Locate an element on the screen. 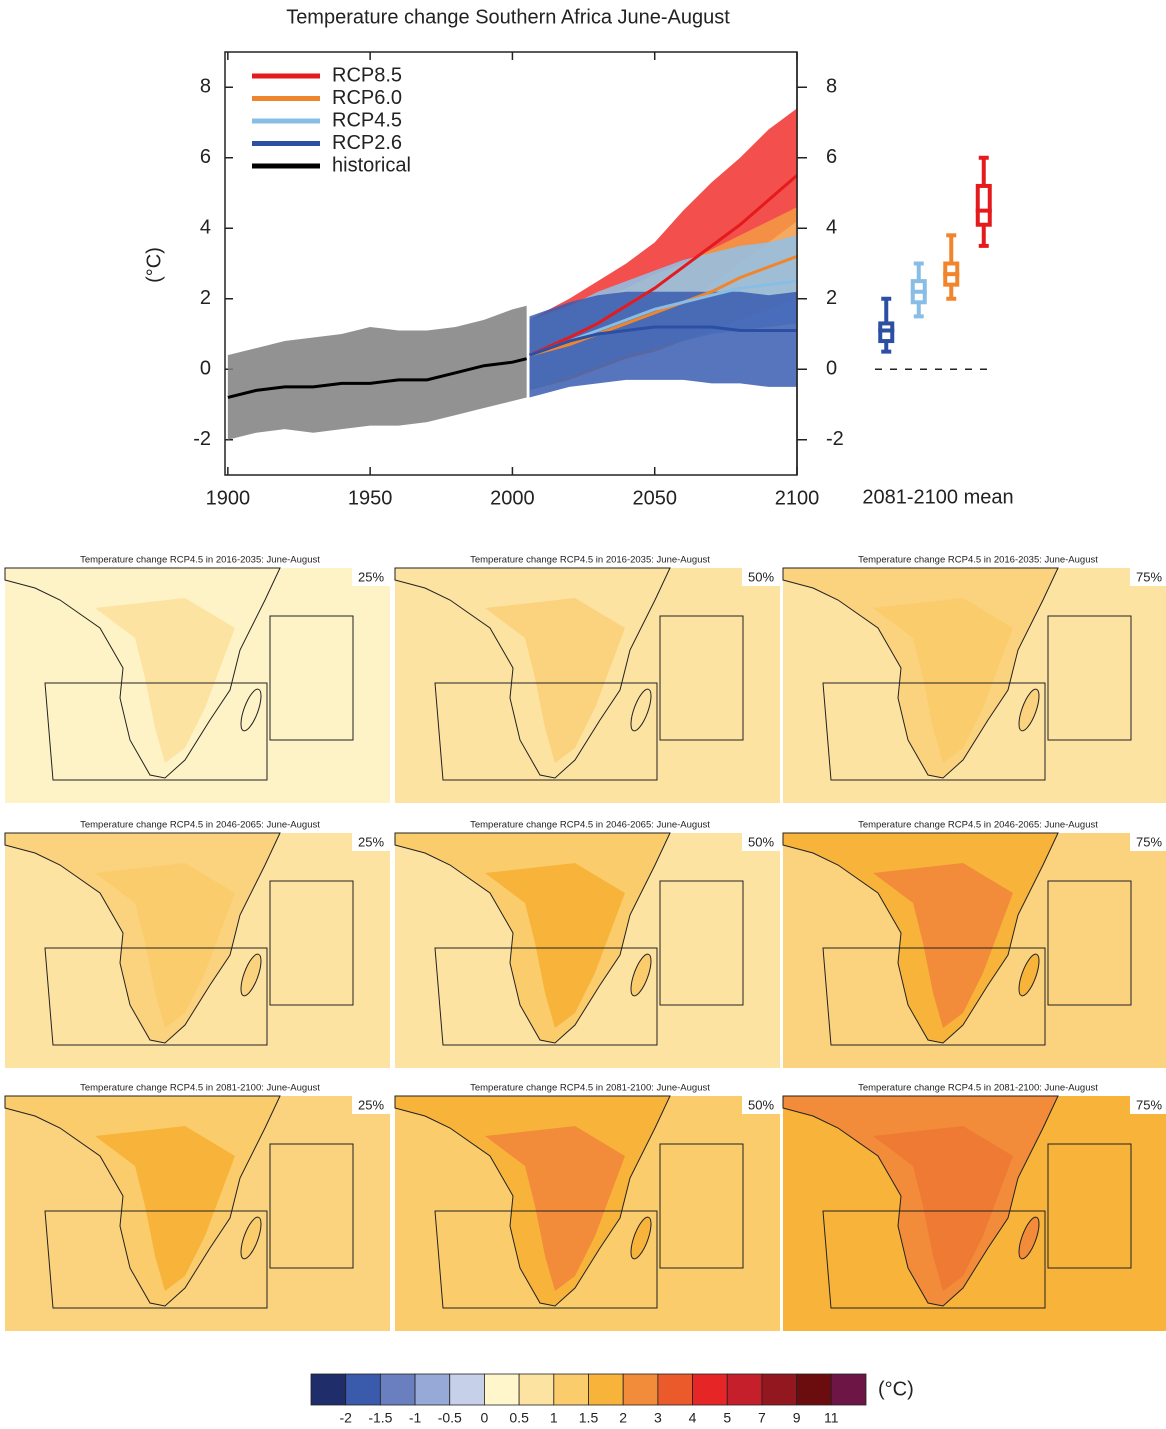  y2-tick-label: 4 is located at coordinates (831, 228).